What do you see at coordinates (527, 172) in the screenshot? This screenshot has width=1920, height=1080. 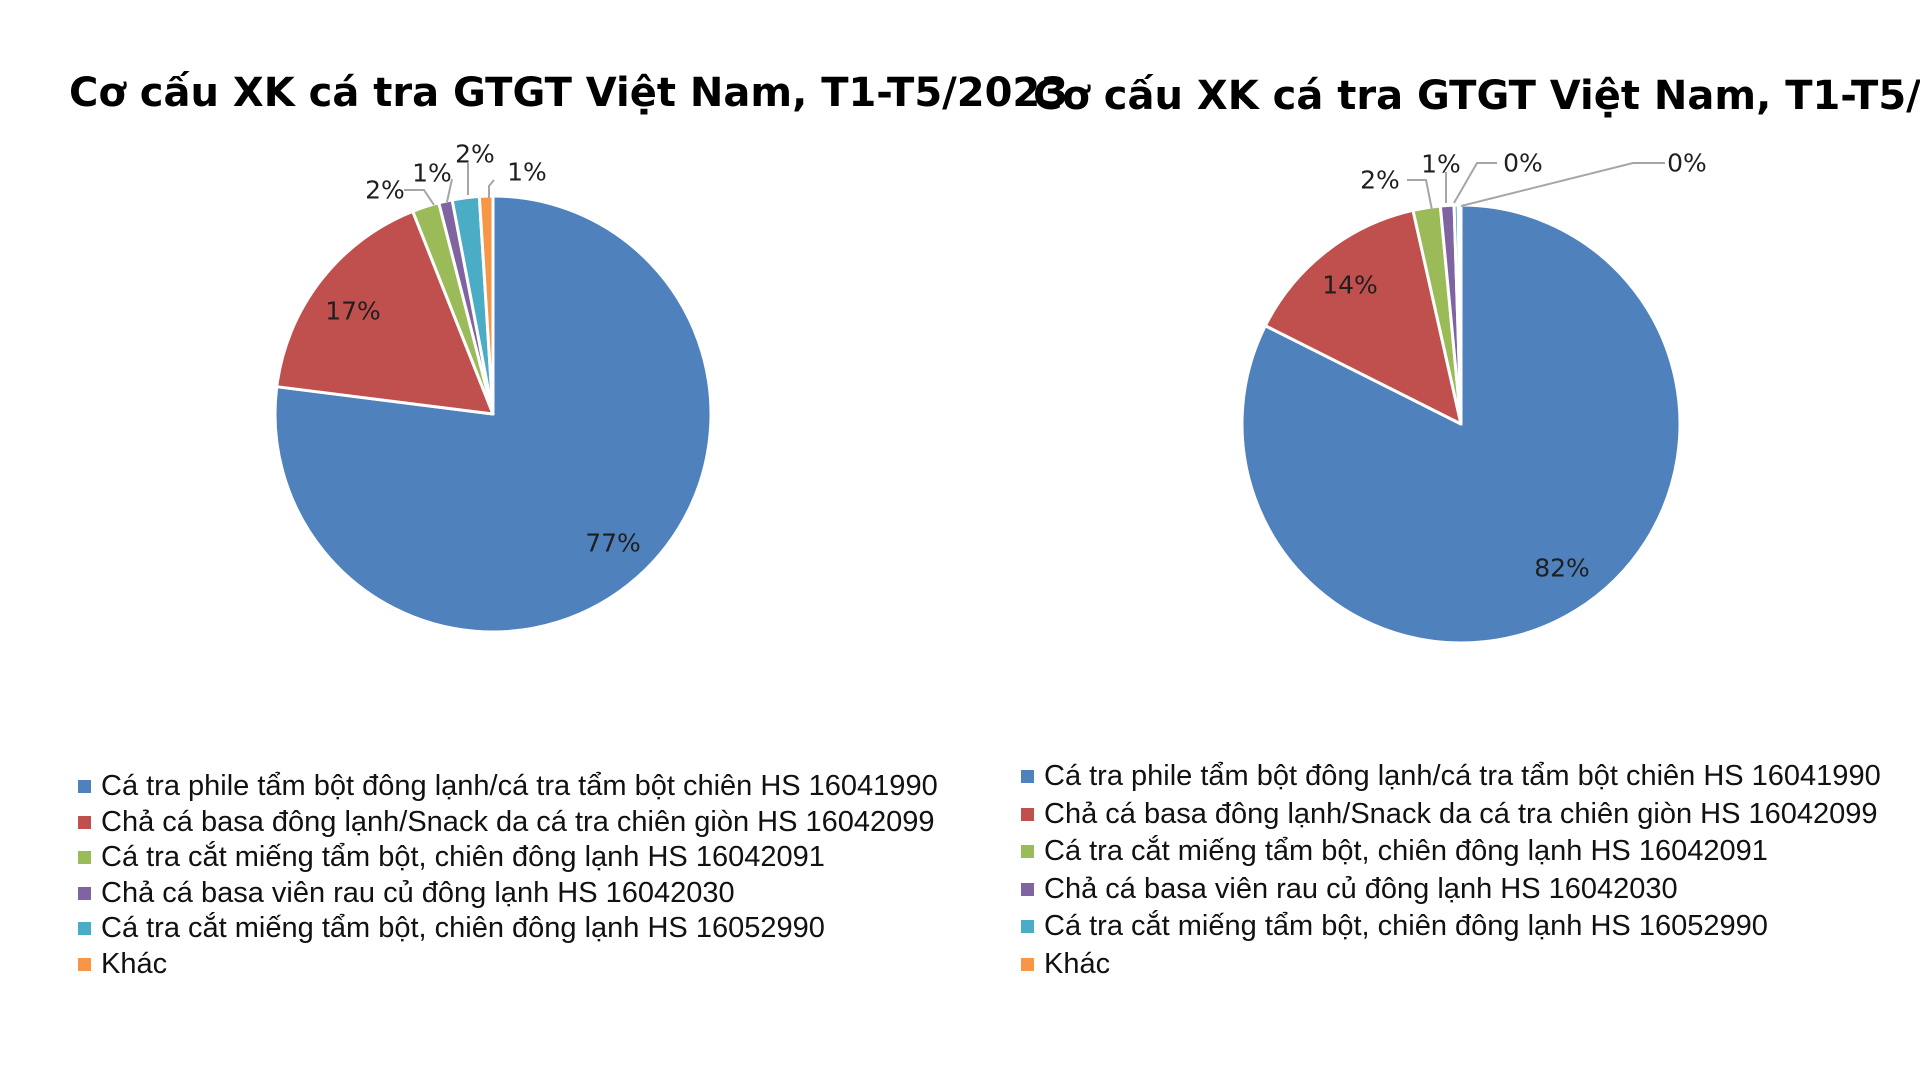 I see `data-label-2023-6: 1%` at bounding box center [527, 172].